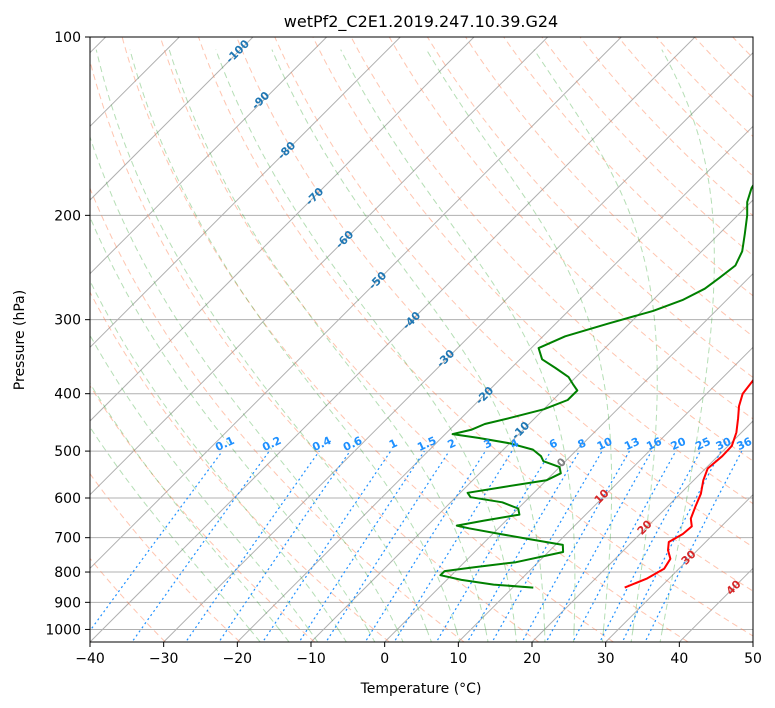  What do you see at coordinates (421, 22) in the screenshot?
I see `chart-title: wetPf2_C2E1.2019.247.10.39.G24` at bounding box center [421, 22].